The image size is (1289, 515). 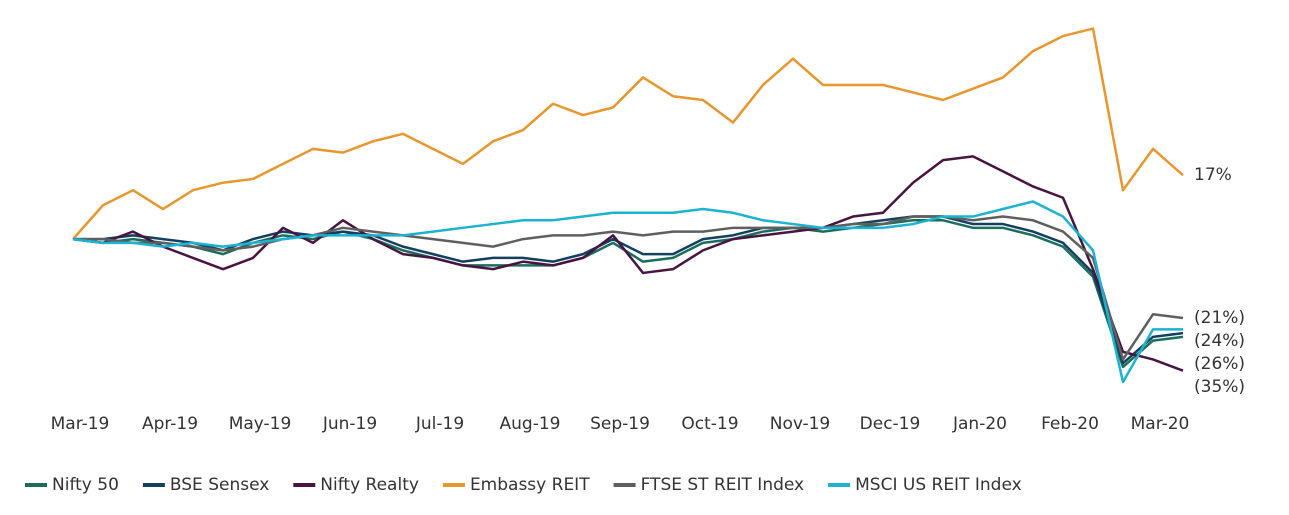 I want to click on end-label: (24%), so click(x=1219, y=341).